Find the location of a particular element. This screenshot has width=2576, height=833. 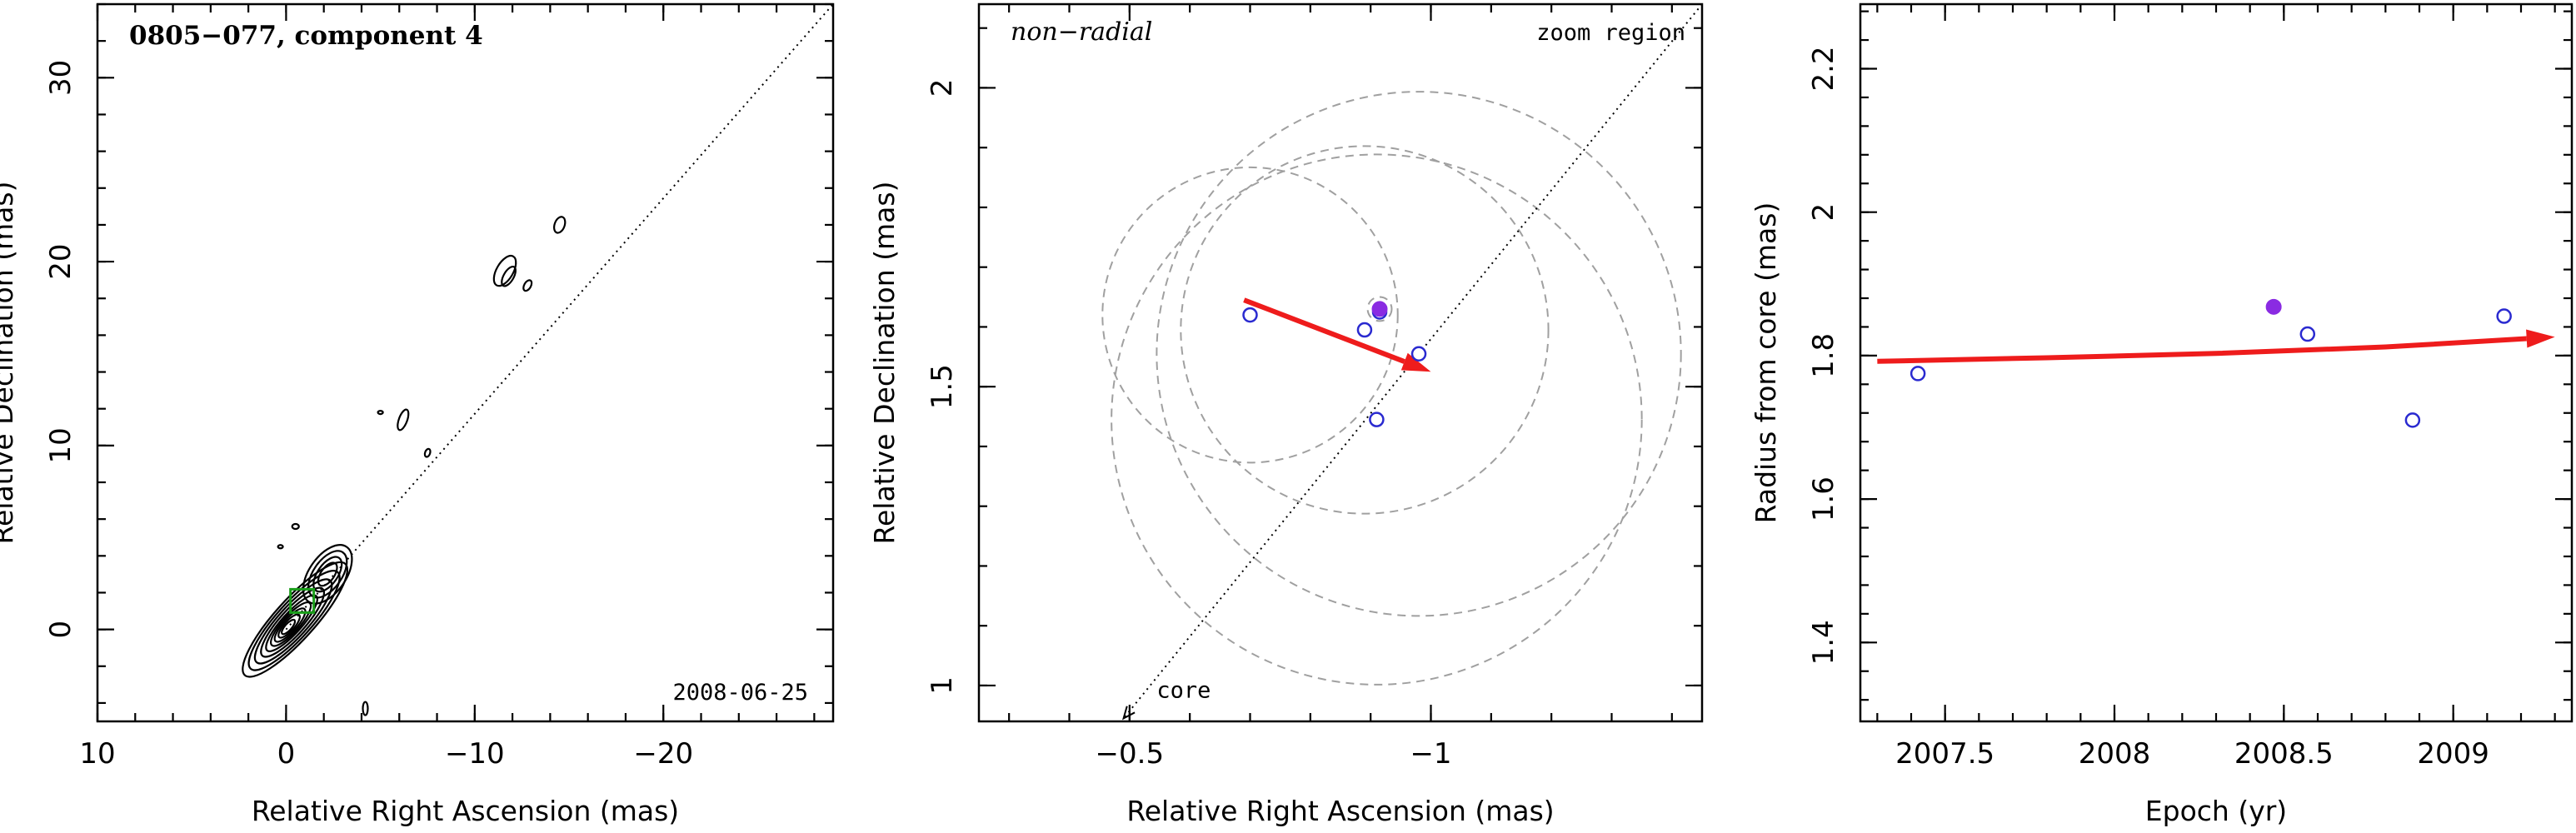

motion-type-label: non−radial is located at coordinates (1081, 32).